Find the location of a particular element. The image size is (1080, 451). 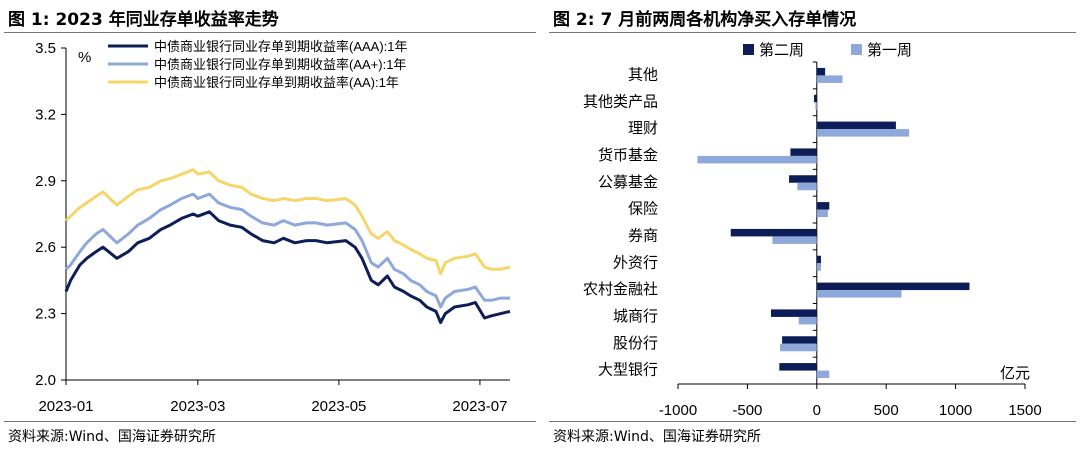

category-label: 其他类产品 is located at coordinates (620, 101).